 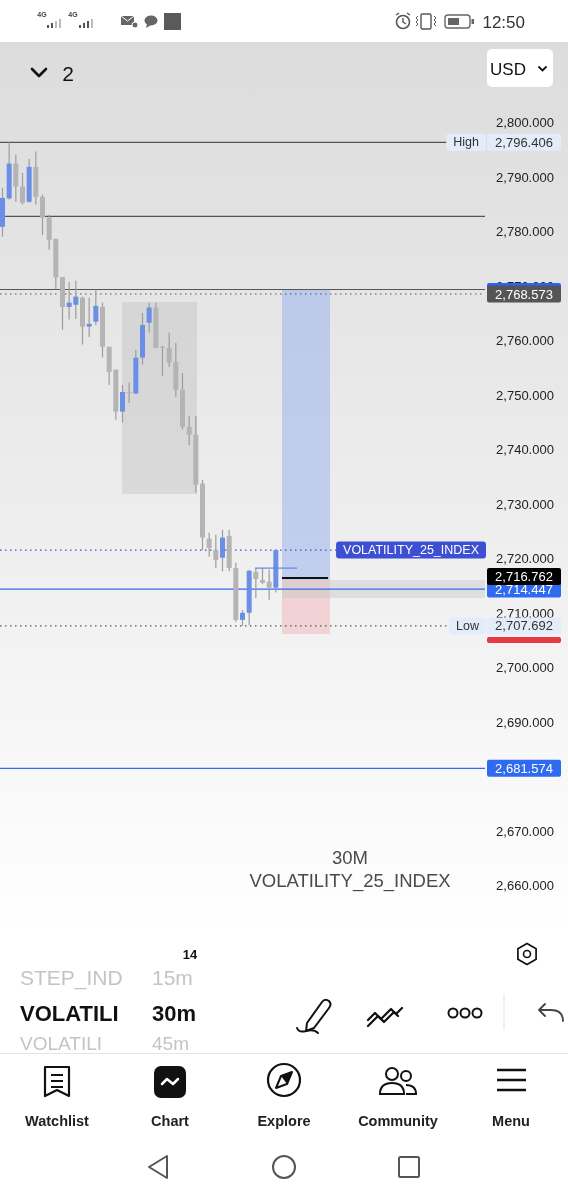 What do you see at coordinates (350, 857) in the screenshot?
I see `annotation: 30M` at bounding box center [350, 857].